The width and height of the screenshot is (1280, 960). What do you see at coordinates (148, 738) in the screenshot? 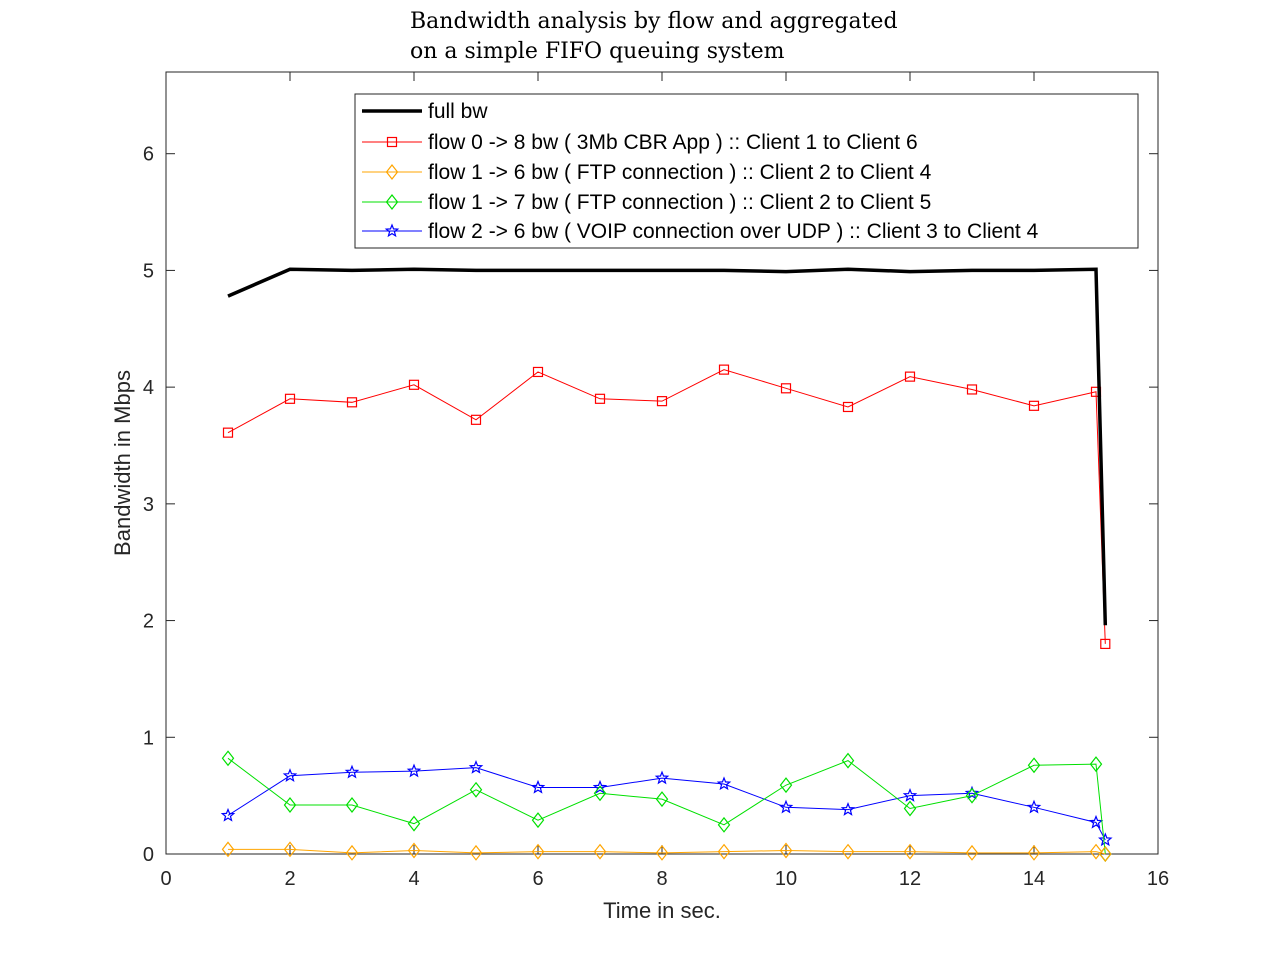
I see `y-tick-label: 1` at bounding box center [148, 738].